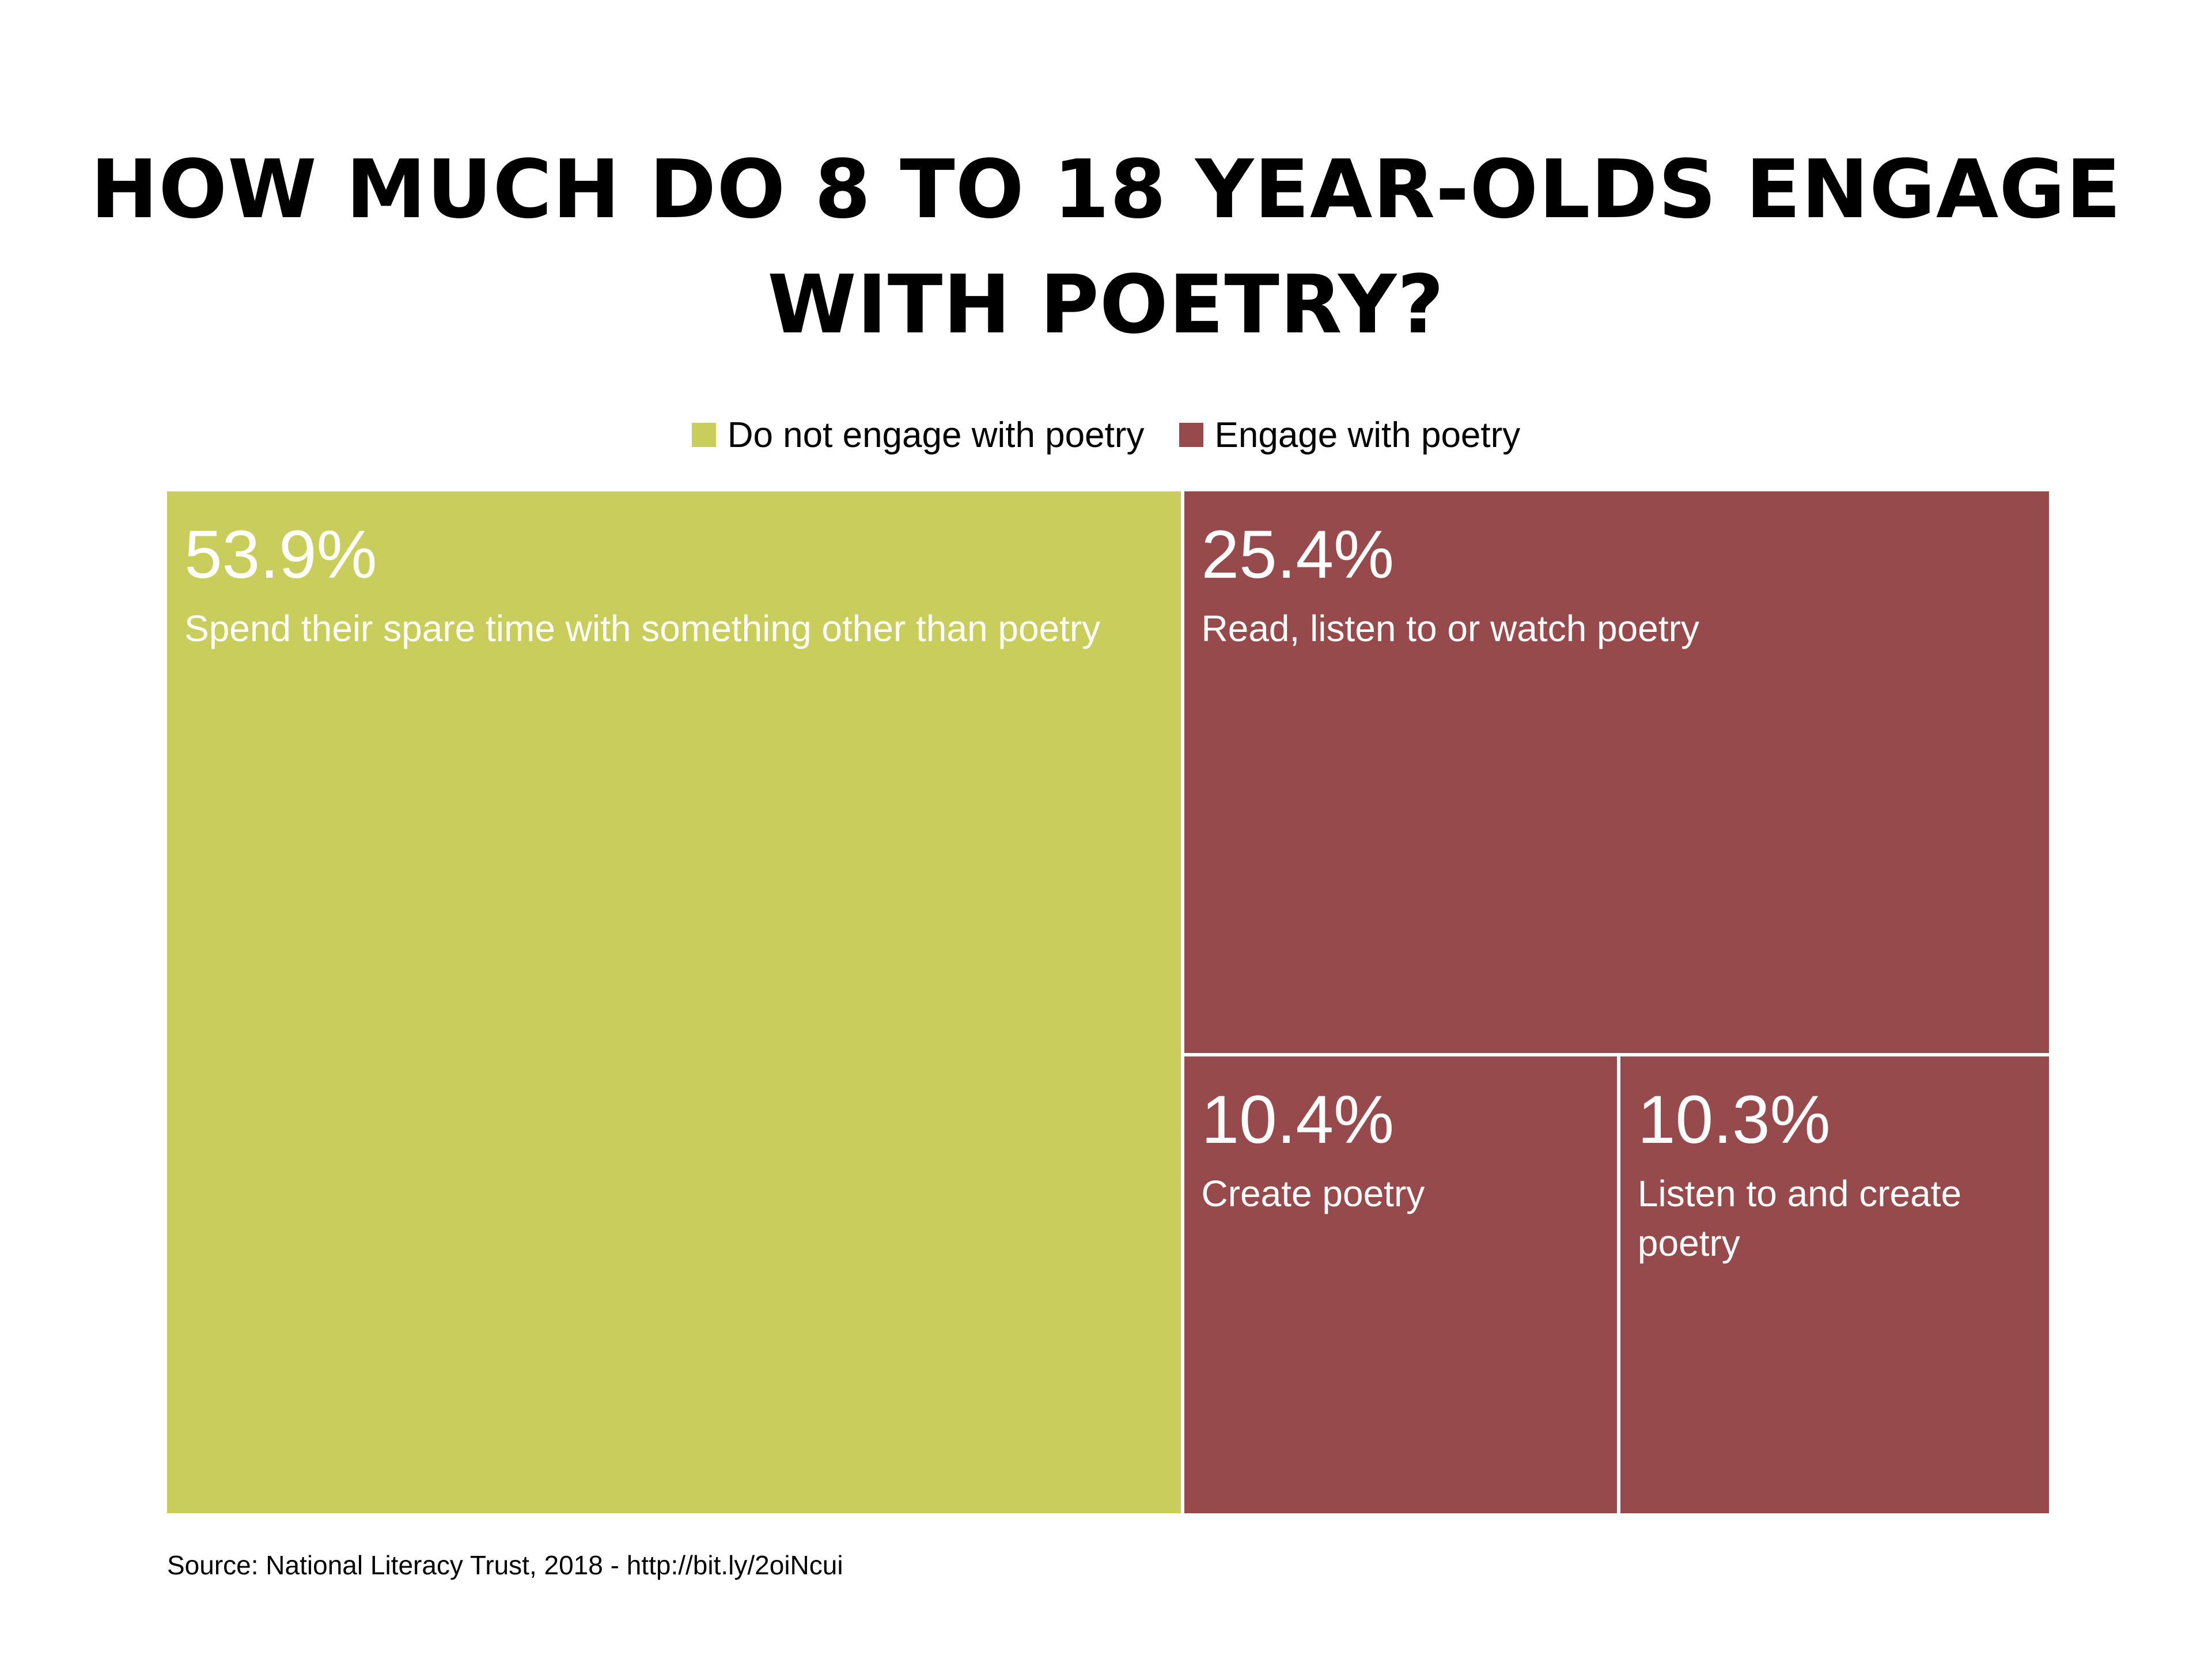  Describe the element at coordinates (1799, 1218) in the screenshot. I see `tile-label: Listen to and create poetry` at that location.